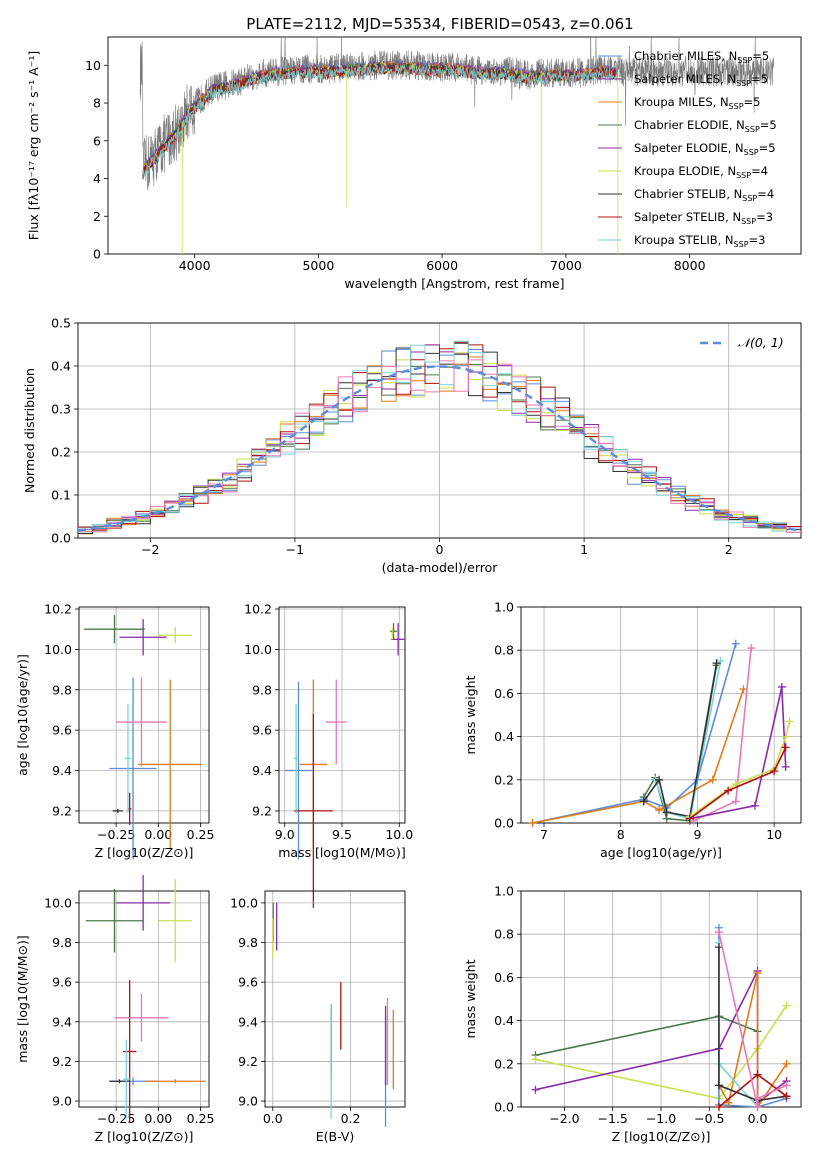  Describe the element at coordinates (690, 265) in the screenshot. I see `x-tick-label: 8000` at that location.